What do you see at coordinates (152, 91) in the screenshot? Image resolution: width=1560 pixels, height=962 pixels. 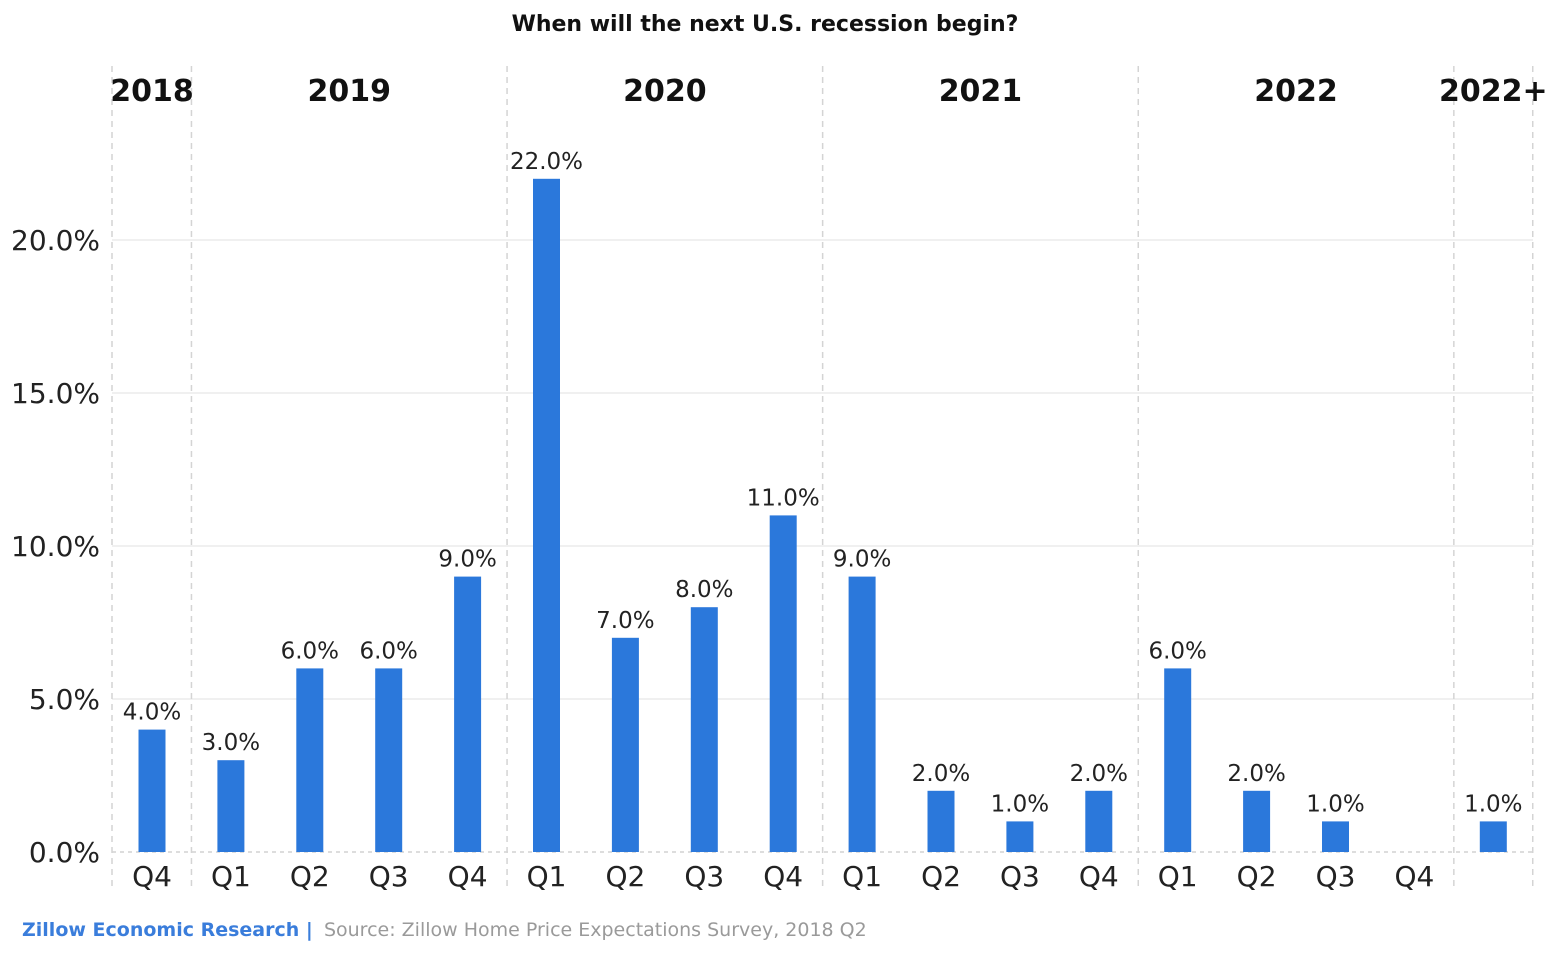 I see `year-label: 2018` at bounding box center [152, 91].